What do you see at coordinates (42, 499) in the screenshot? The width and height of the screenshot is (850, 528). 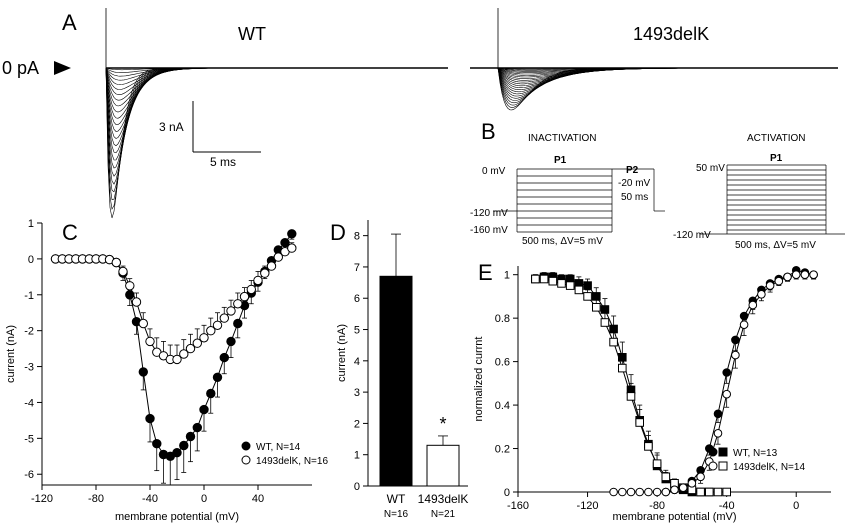 I see `x-tick-label: -120` at bounding box center [42, 499].